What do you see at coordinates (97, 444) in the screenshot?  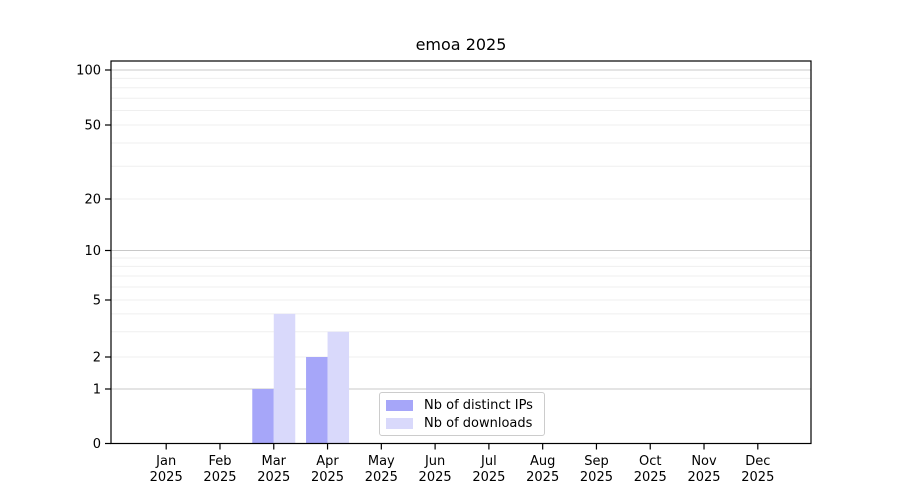 I see `y-tick-label: 0` at bounding box center [97, 444].